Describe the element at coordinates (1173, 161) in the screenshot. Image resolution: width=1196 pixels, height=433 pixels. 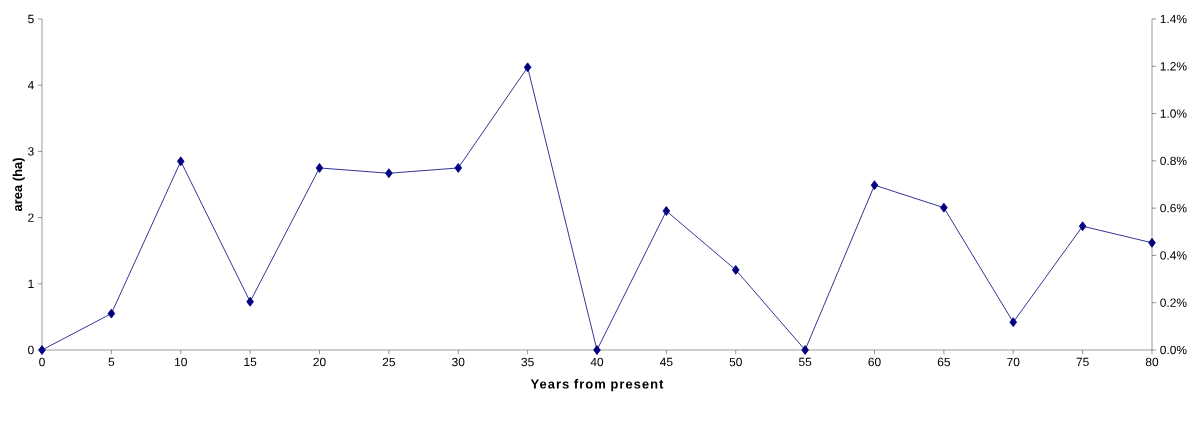
I see `y2-tick-label: 0.8%` at that location.